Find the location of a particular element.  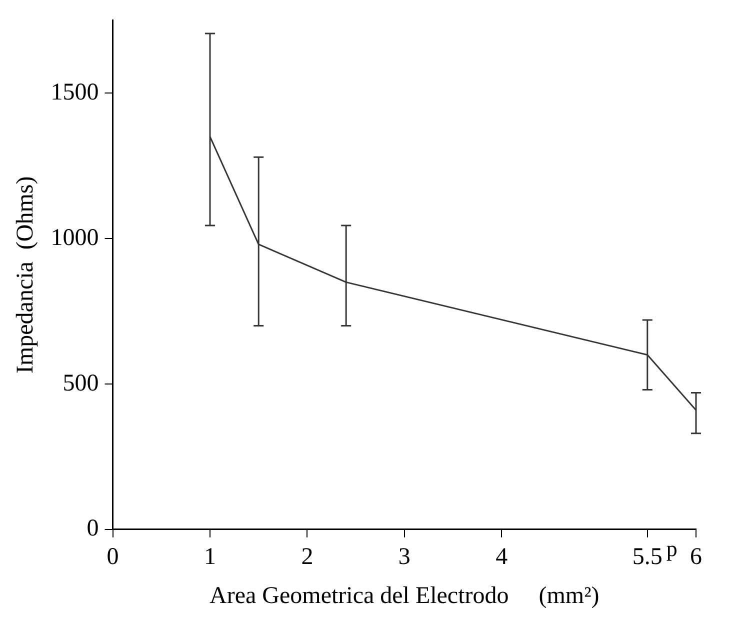

x-axis-title: Area Geometrica del Electrodo (mm²) is located at coordinates (405, 595).